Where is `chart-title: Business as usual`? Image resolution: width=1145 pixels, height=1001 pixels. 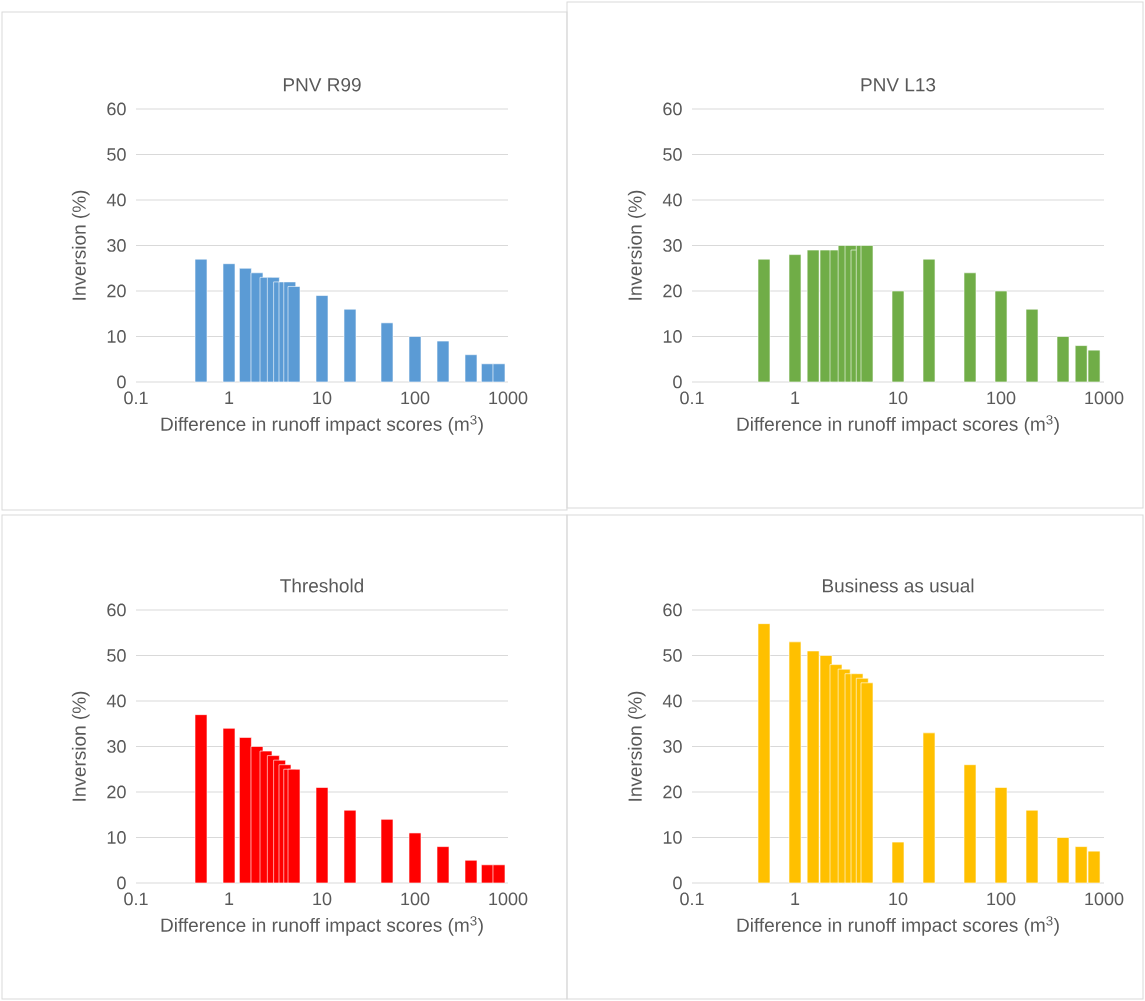 chart-title: Business as usual is located at coordinates (898, 585).